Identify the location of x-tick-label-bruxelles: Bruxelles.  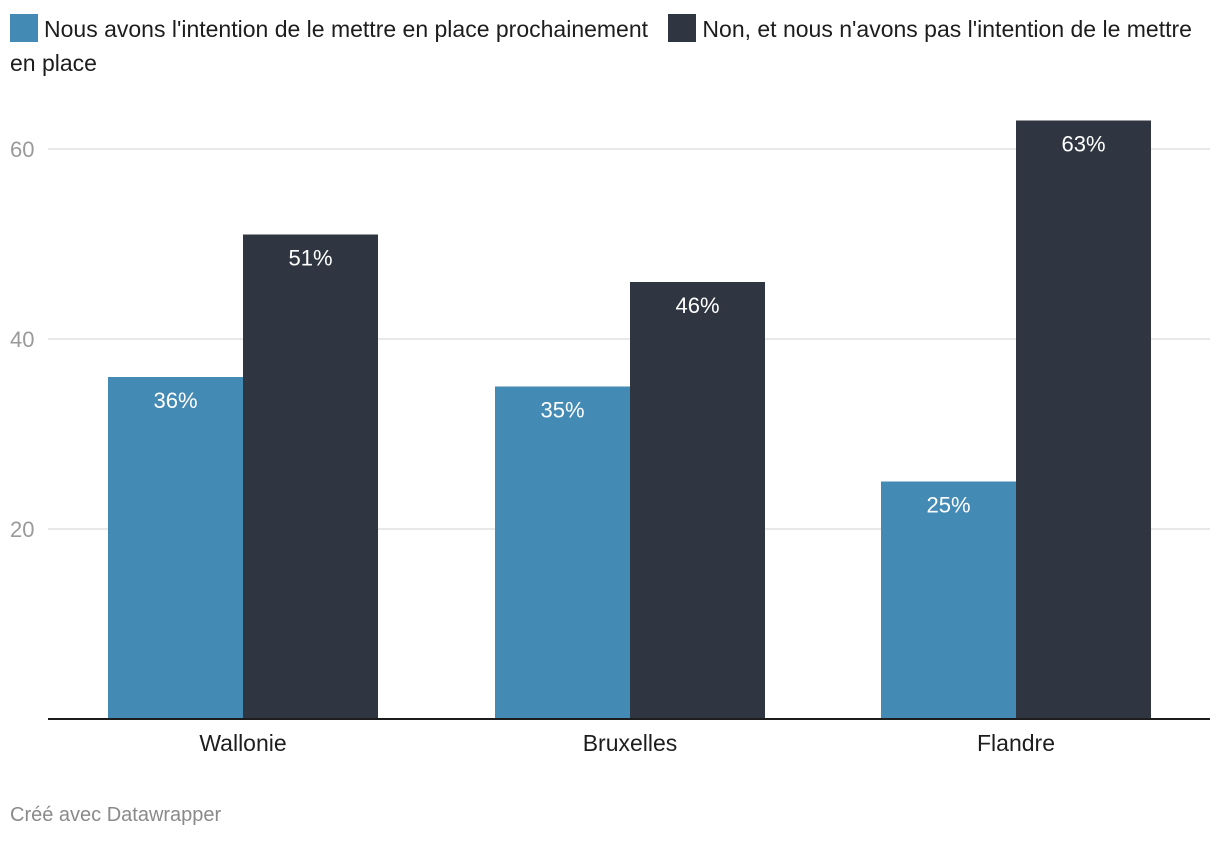
(630, 743).